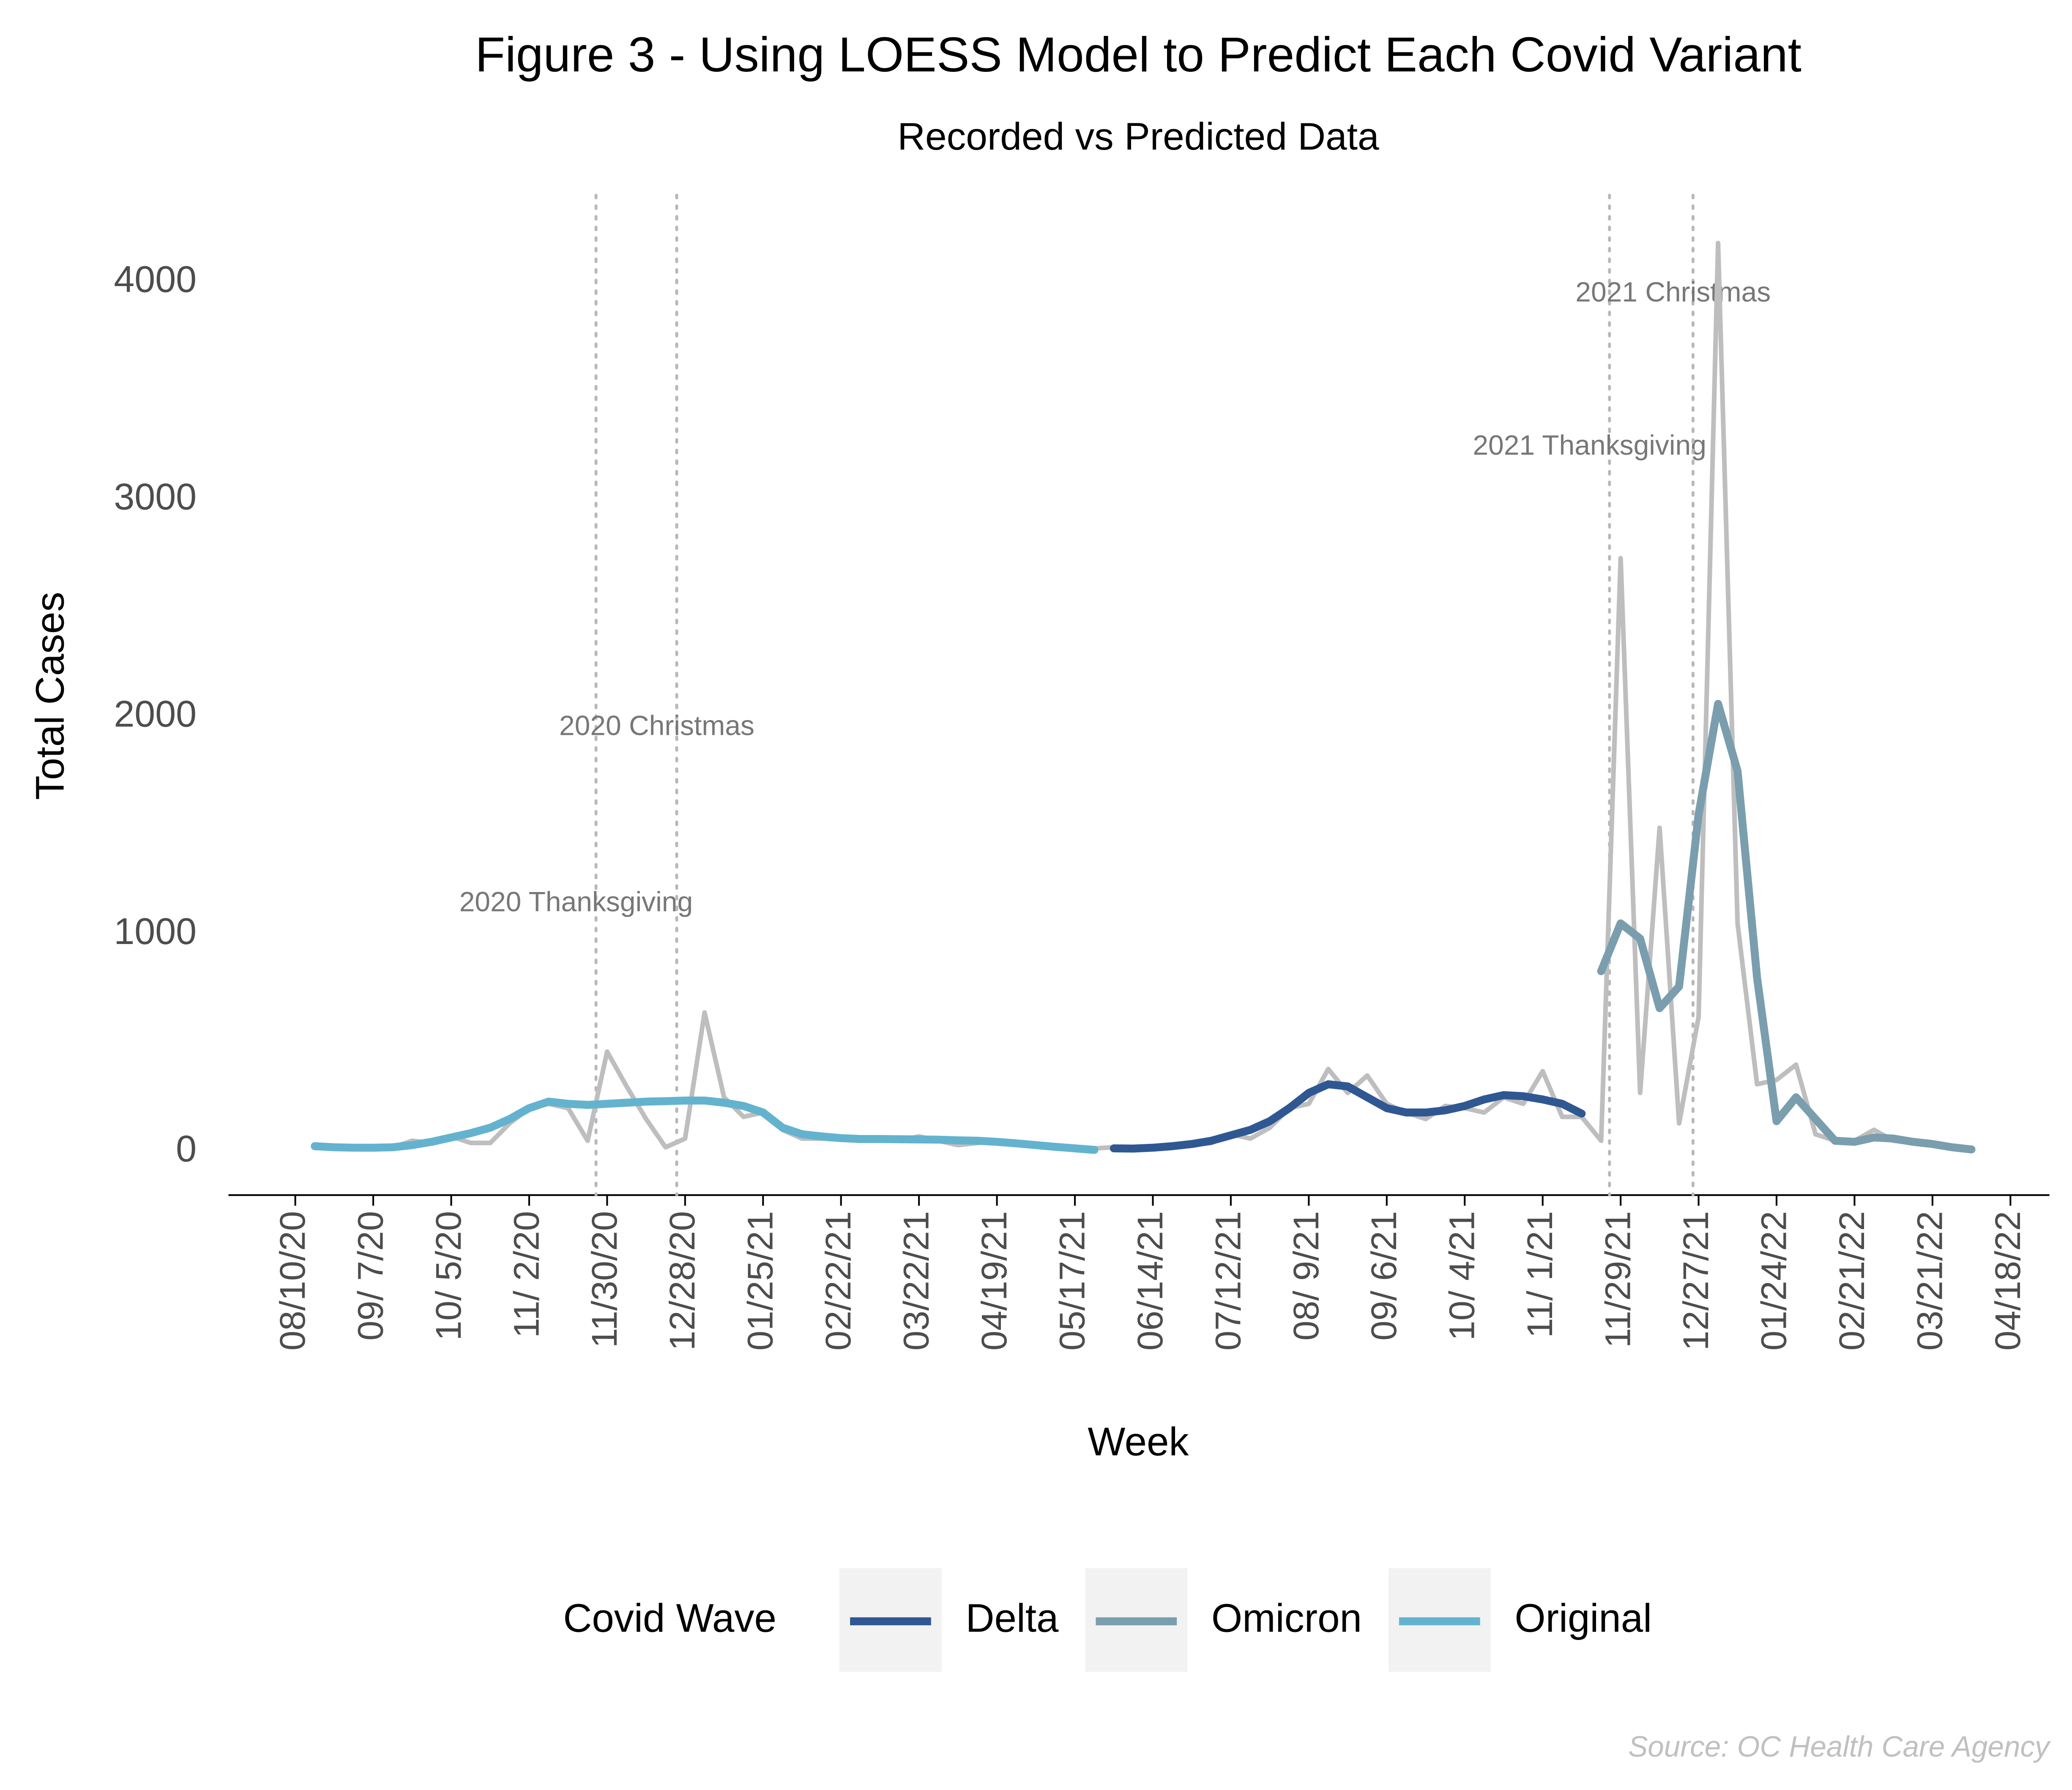  Describe the element at coordinates (1618, 1279) in the screenshot. I see `x-tick-label: 11/29/21` at that location.